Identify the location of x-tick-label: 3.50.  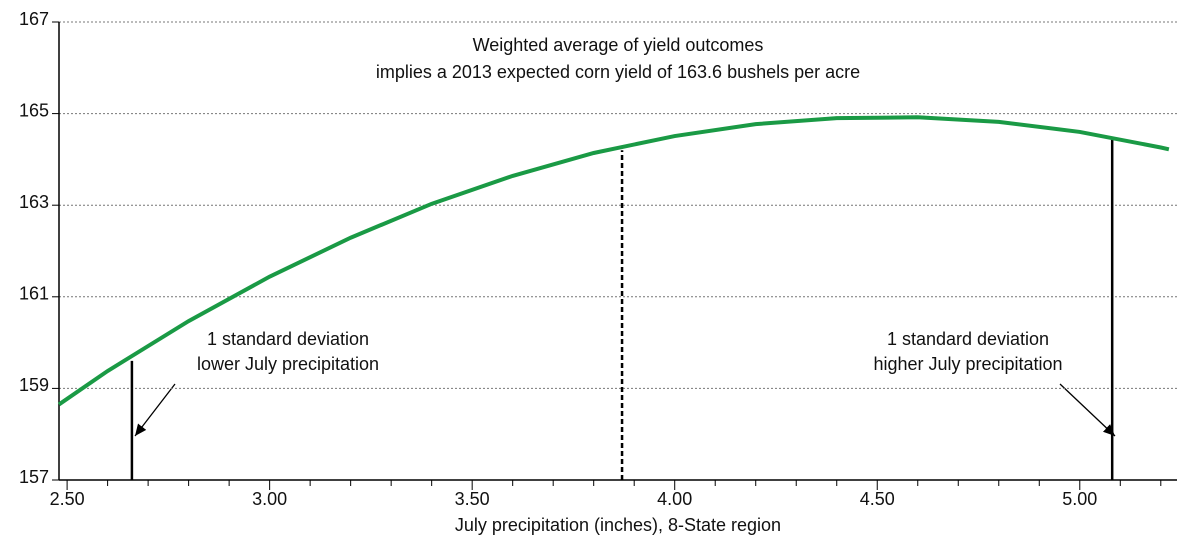
(472, 499).